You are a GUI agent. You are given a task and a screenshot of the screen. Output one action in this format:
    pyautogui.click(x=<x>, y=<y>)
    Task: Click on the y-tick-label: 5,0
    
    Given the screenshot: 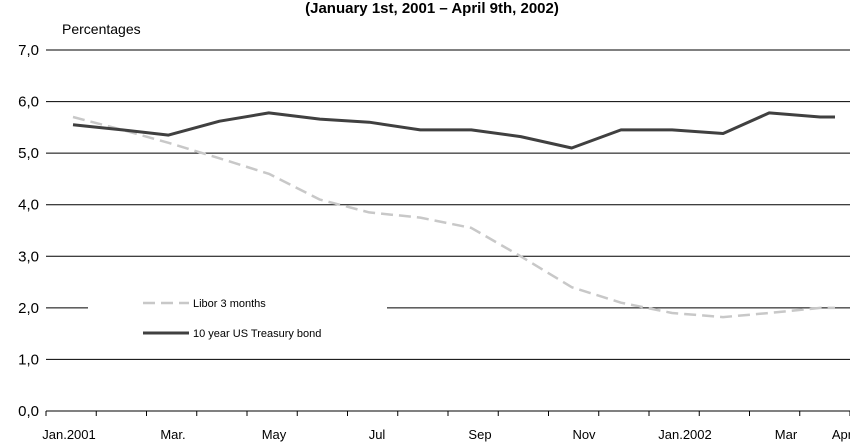 What is the action you would take?
    pyautogui.click(x=28, y=153)
    